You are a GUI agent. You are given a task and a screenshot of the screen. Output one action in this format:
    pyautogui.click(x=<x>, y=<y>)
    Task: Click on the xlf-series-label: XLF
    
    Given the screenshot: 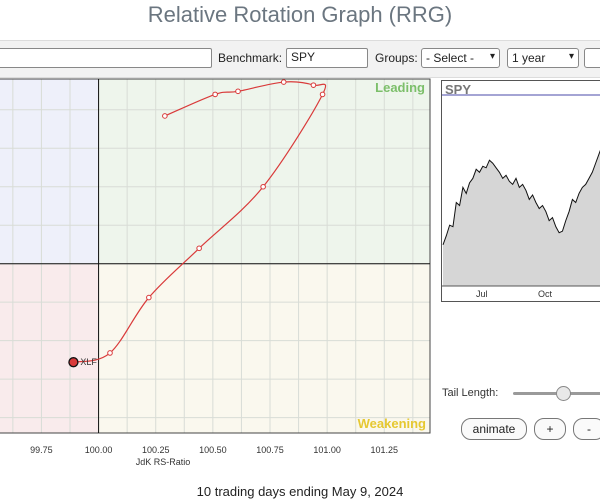 What is the action you would take?
    pyautogui.click(x=88, y=362)
    